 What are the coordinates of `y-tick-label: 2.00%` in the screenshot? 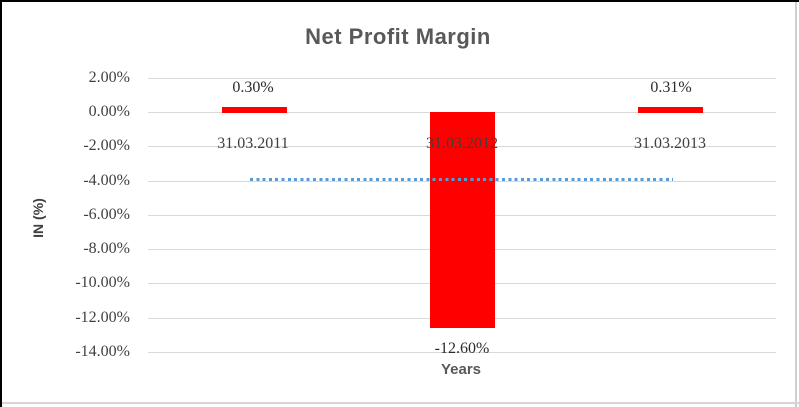 It's located at (109, 77).